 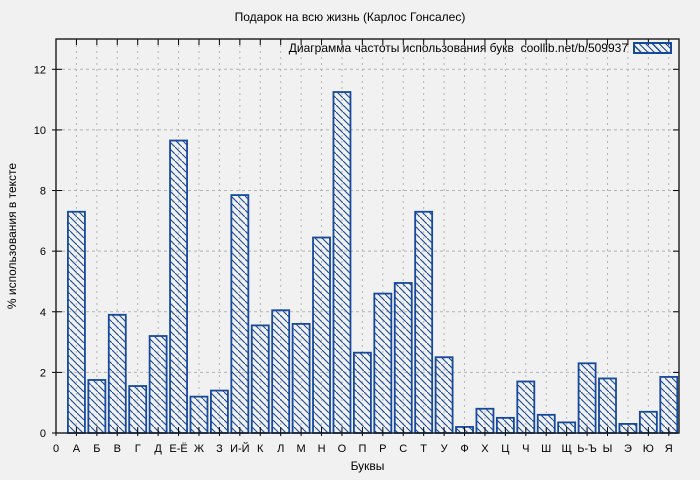 What do you see at coordinates (342, 449) in the screenshot?
I see `x-tick-label: О` at bounding box center [342, 449].